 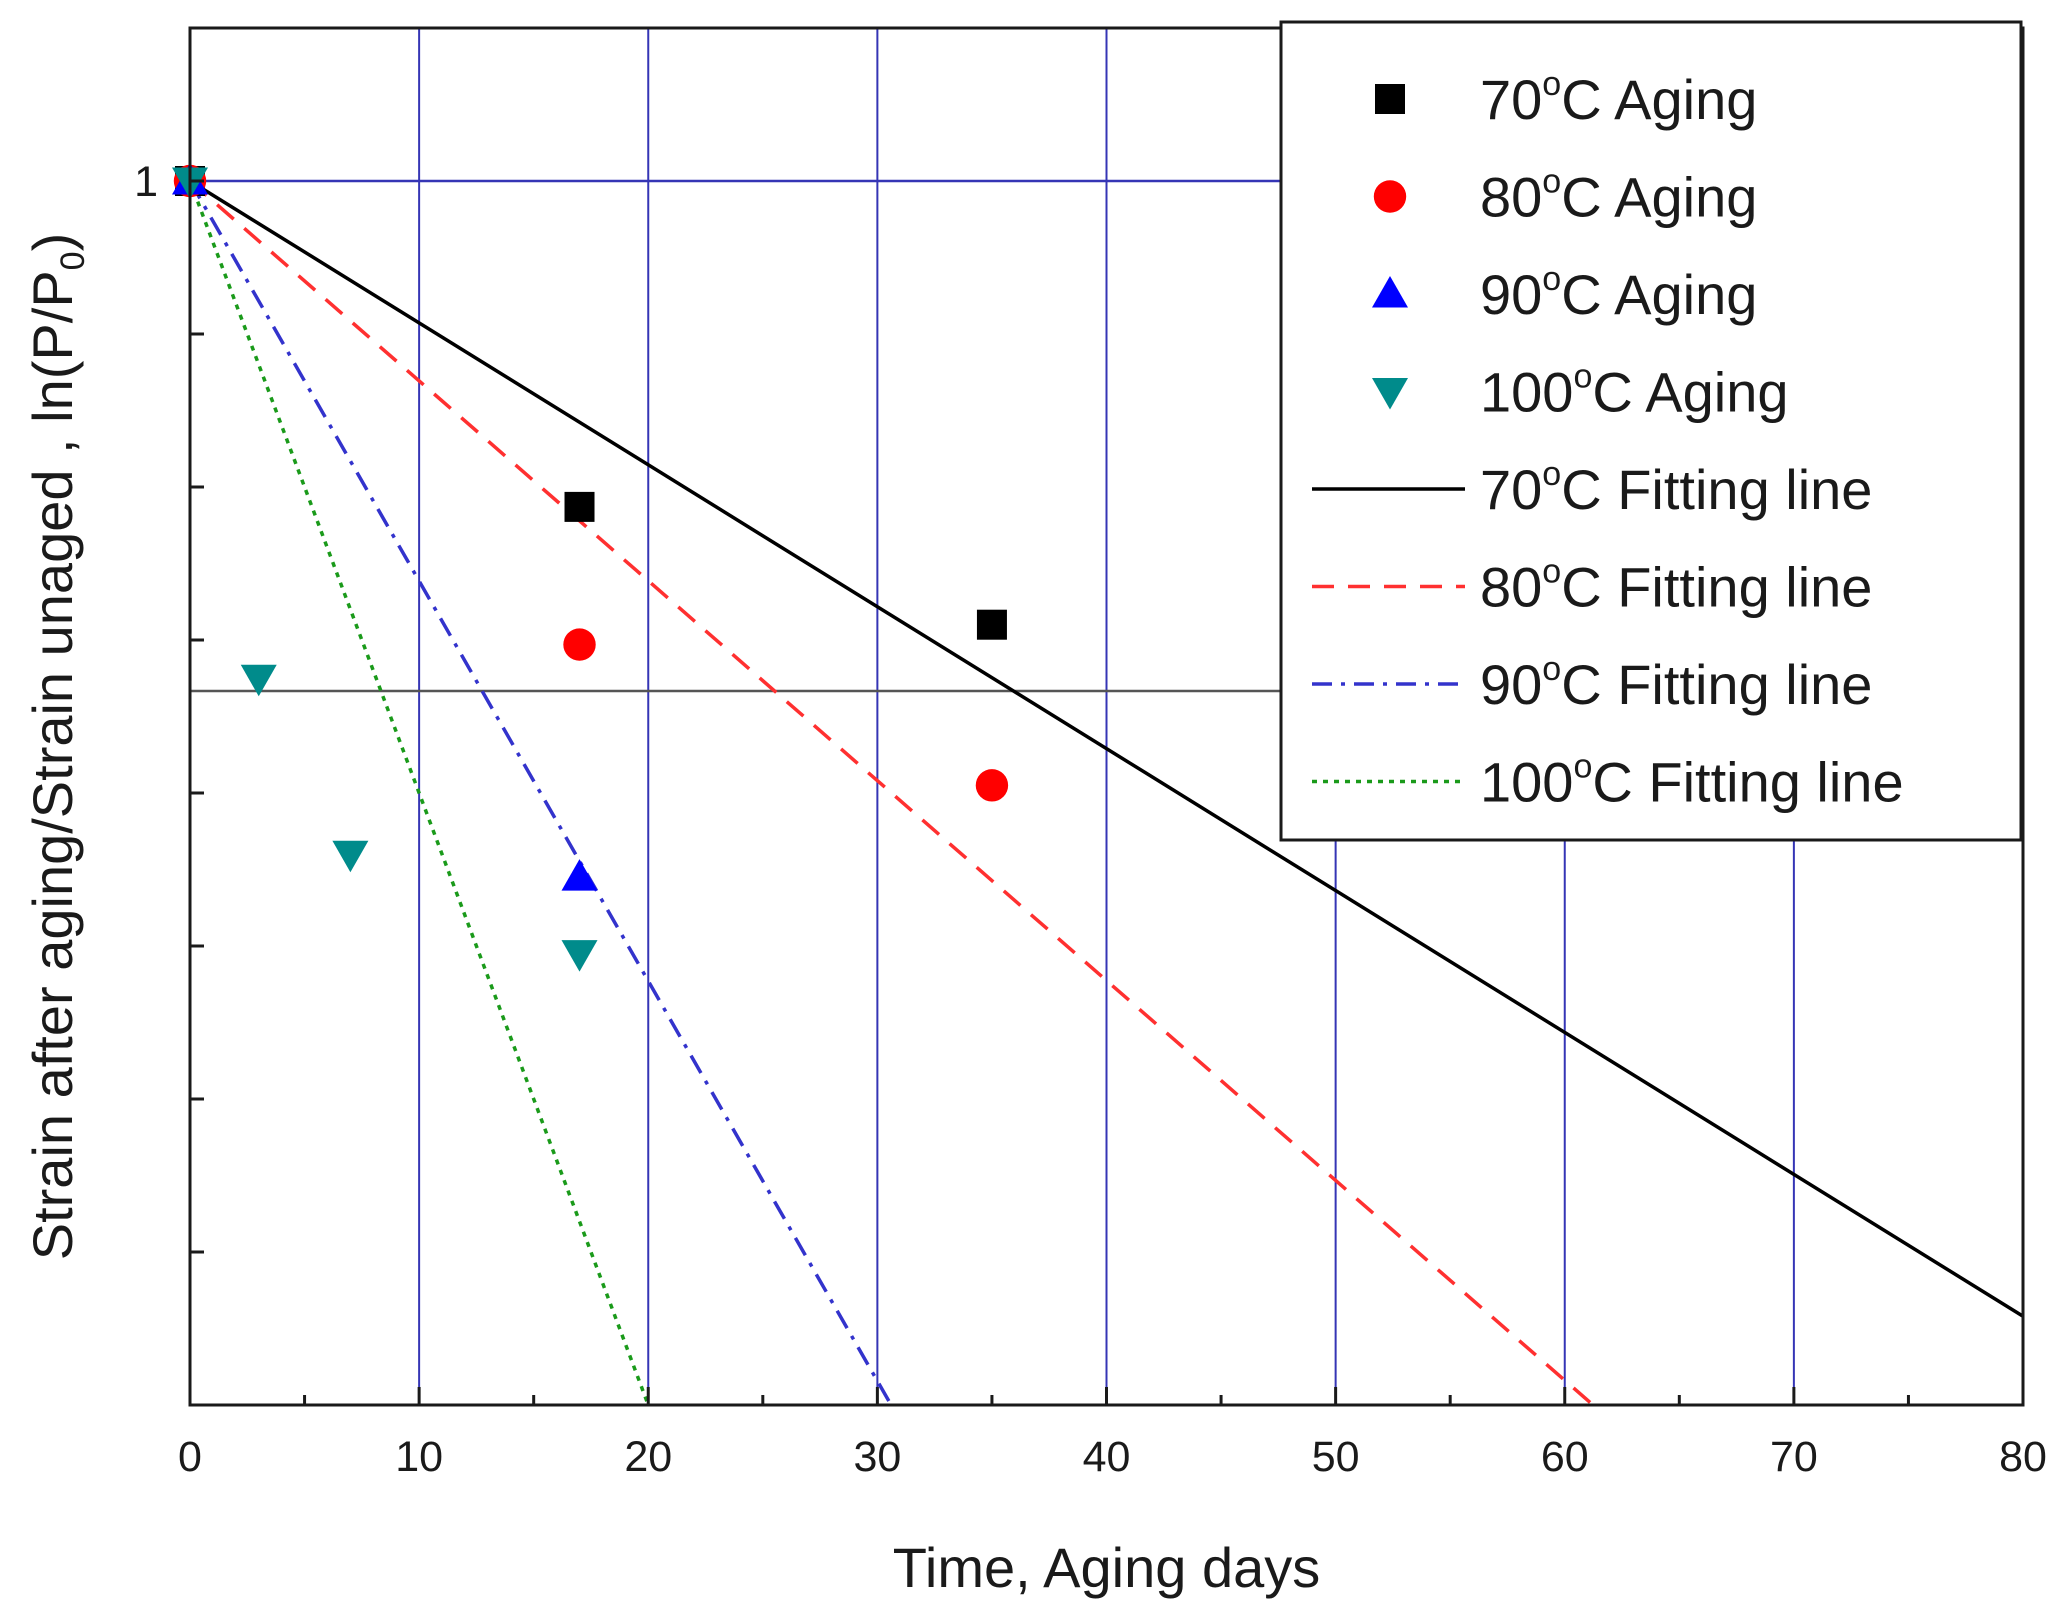 What do you see at coordinates (2023, 1457) in the screenshot?
I see `x-tick-label-80: 80` at bounding box center [2023, 1457].